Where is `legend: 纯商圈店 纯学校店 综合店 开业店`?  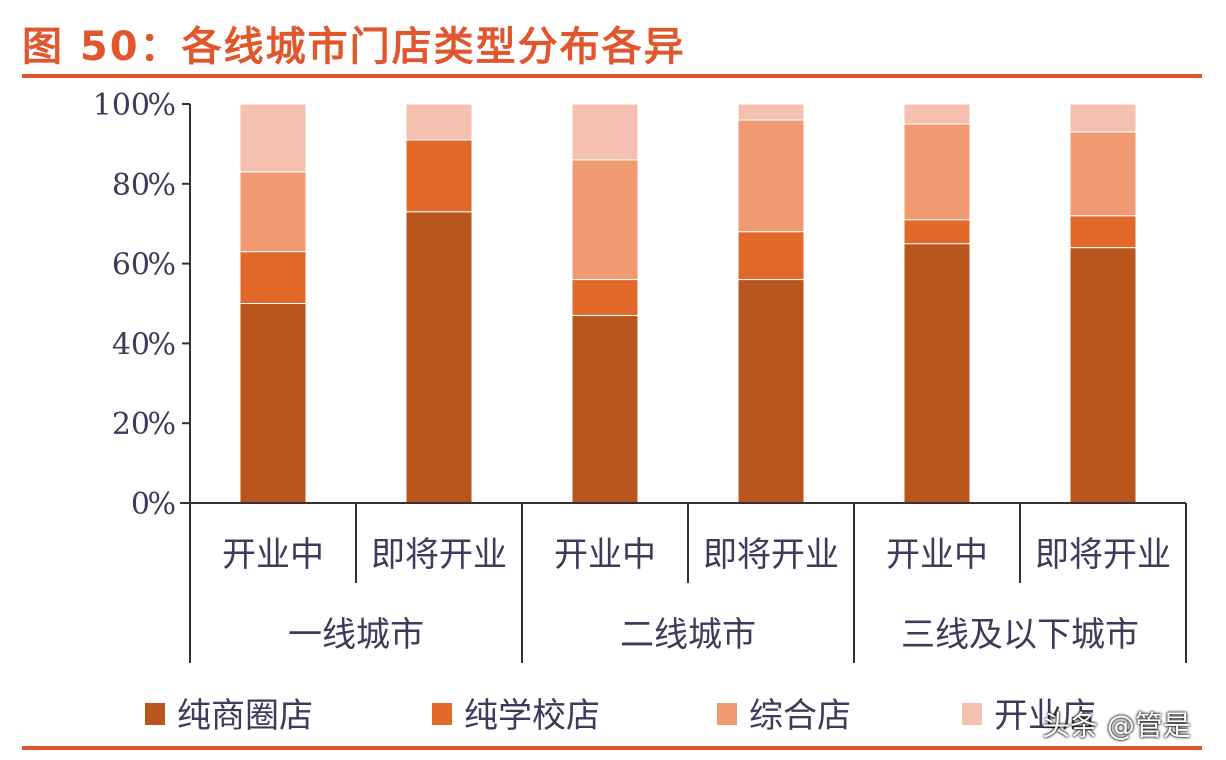
legend: 纯商圈店 纯学校店 综合店 开业店 is located at coordinates (620, 716).